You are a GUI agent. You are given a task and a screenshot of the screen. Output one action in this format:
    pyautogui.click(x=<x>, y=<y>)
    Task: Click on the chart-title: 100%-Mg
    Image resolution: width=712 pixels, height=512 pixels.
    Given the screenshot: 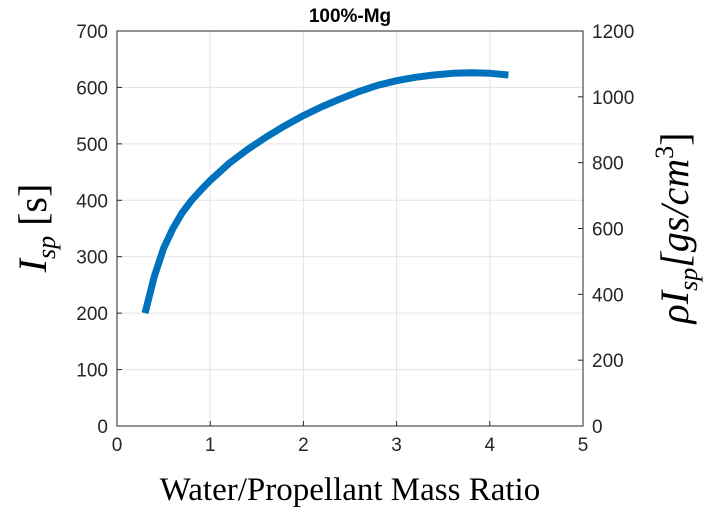 What is the action you would take?
    pyautogui.click(x=350, y=16)
    